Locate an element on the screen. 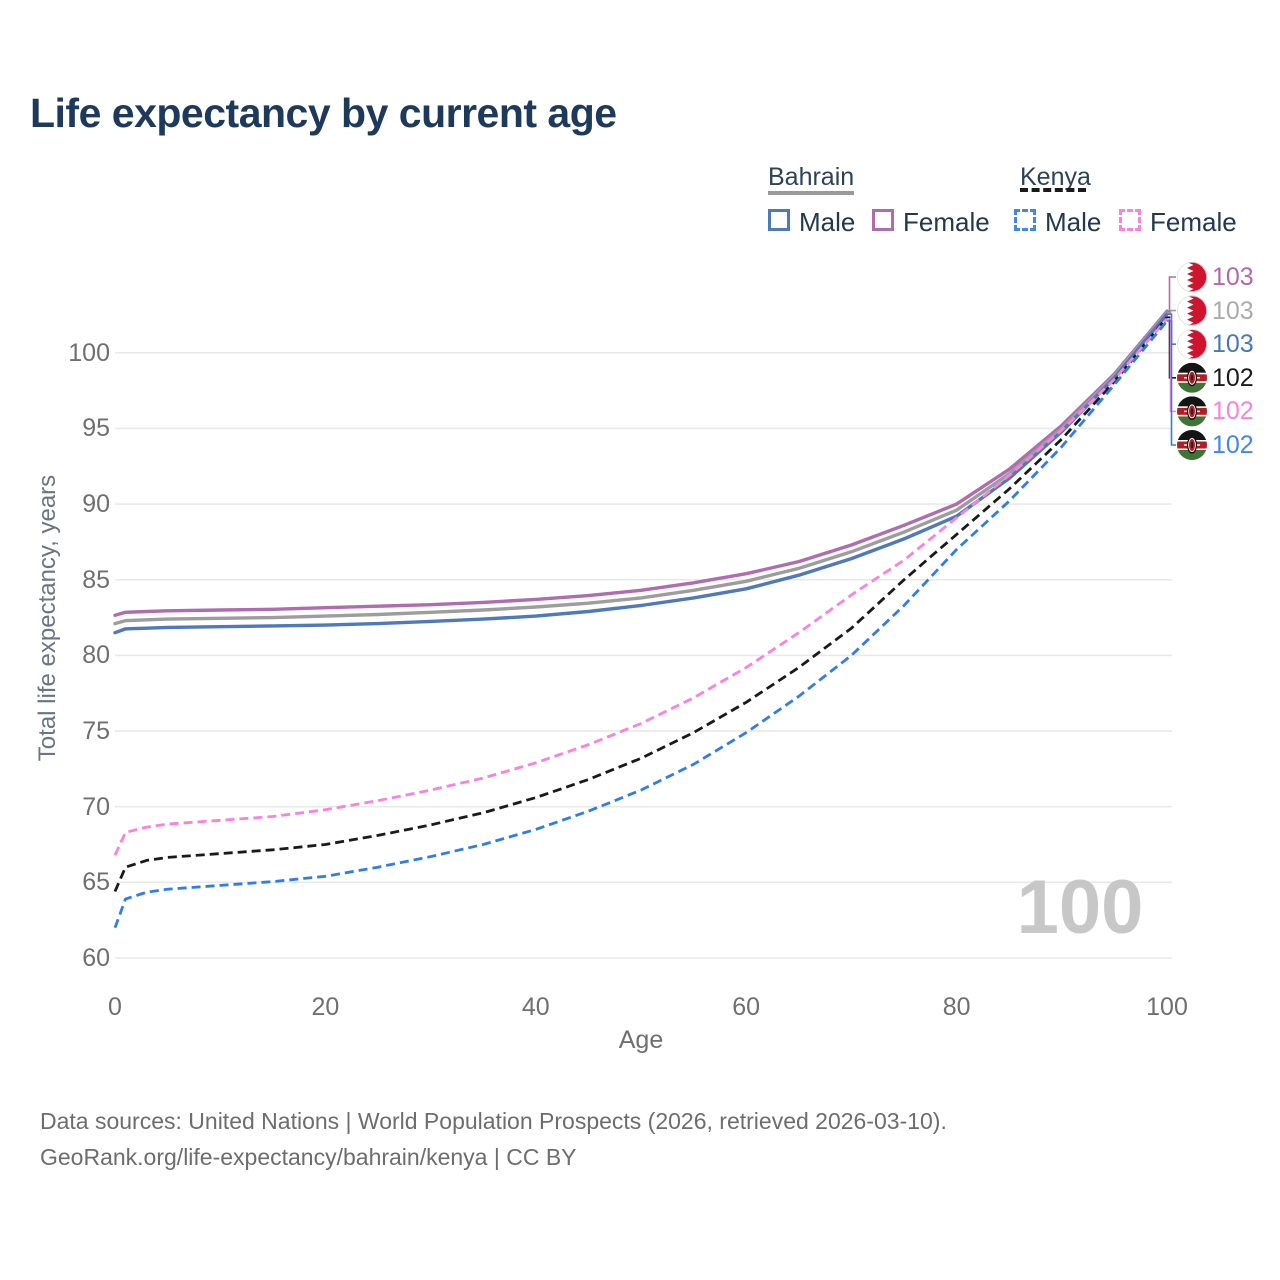 This screenshot has height=1280, width=1280. x-tick-label-20: 20 is located at coordinates (325, 1007).